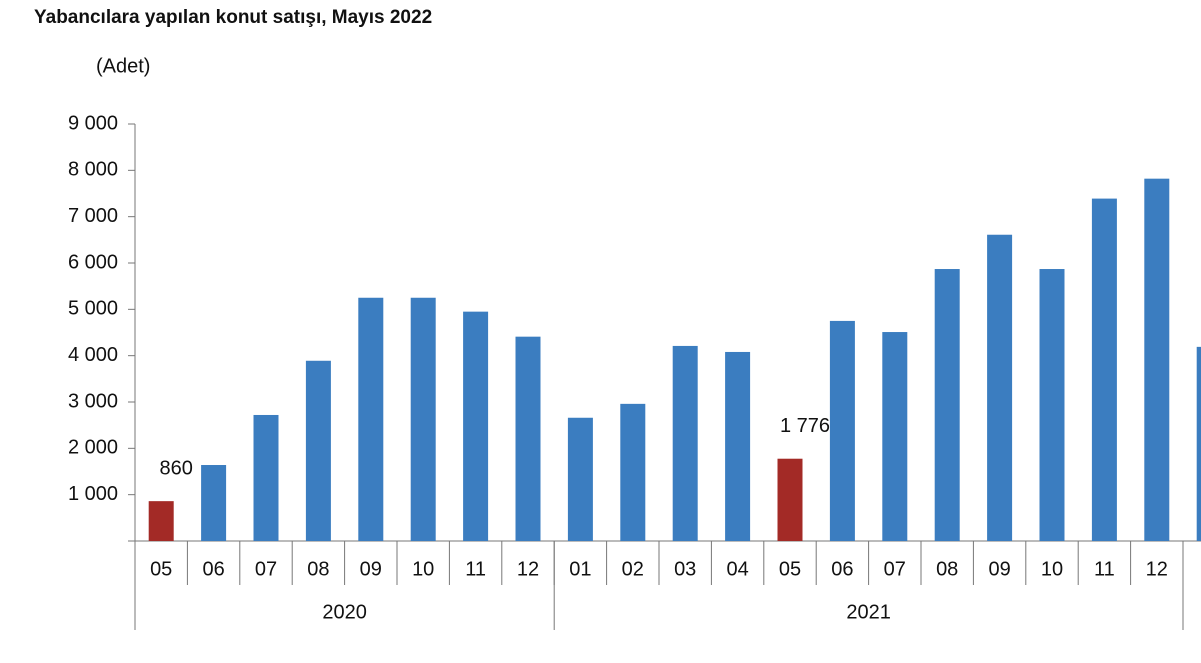 This screenshot has height=663, width=1201. What do you see at coordinates (93, 401) in the screenshot?
I see `y-tick-label: 3 000` at bounding box center [93, 401].